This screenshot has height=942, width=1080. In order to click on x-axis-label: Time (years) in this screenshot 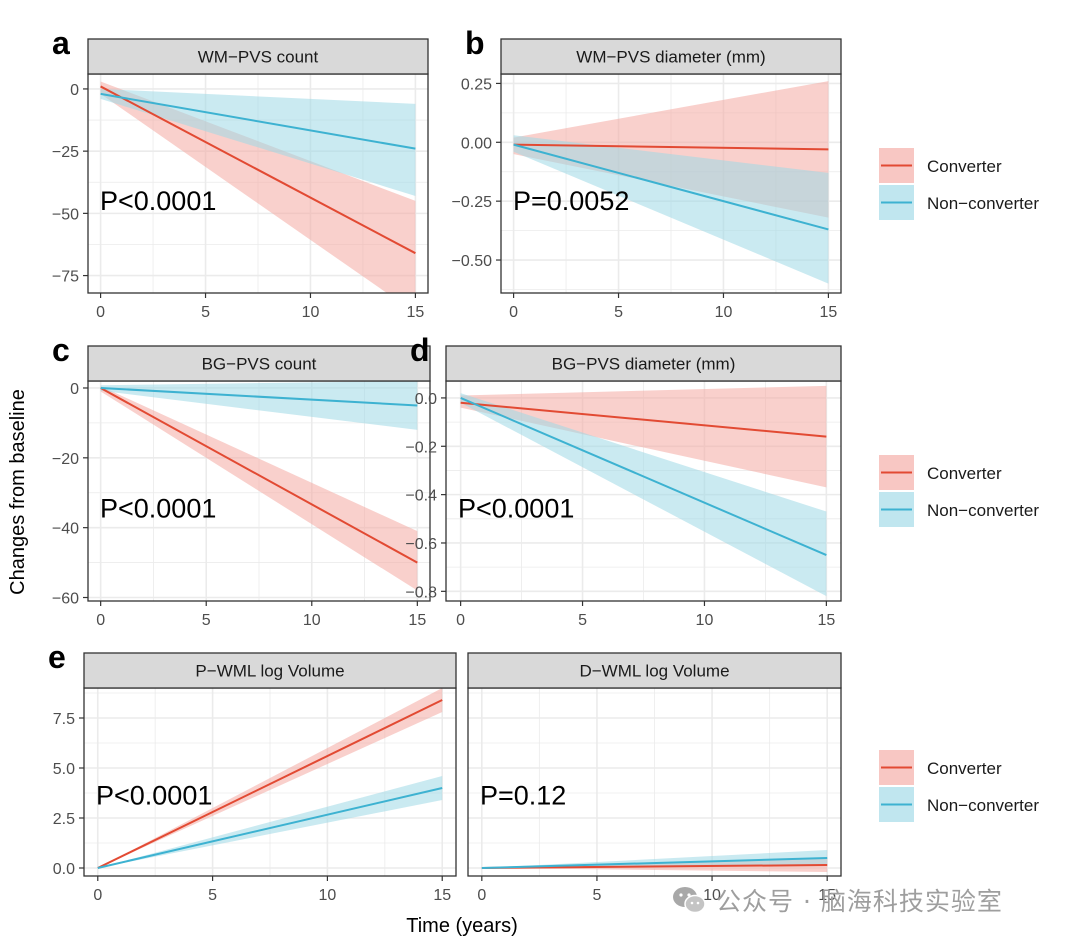, I will do `click(461, 926)`.